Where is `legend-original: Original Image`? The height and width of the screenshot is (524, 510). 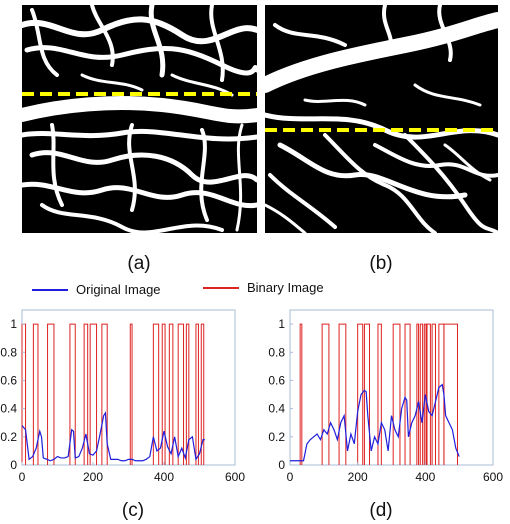 legend-original: Original Image is located at coordinates (96, 289).